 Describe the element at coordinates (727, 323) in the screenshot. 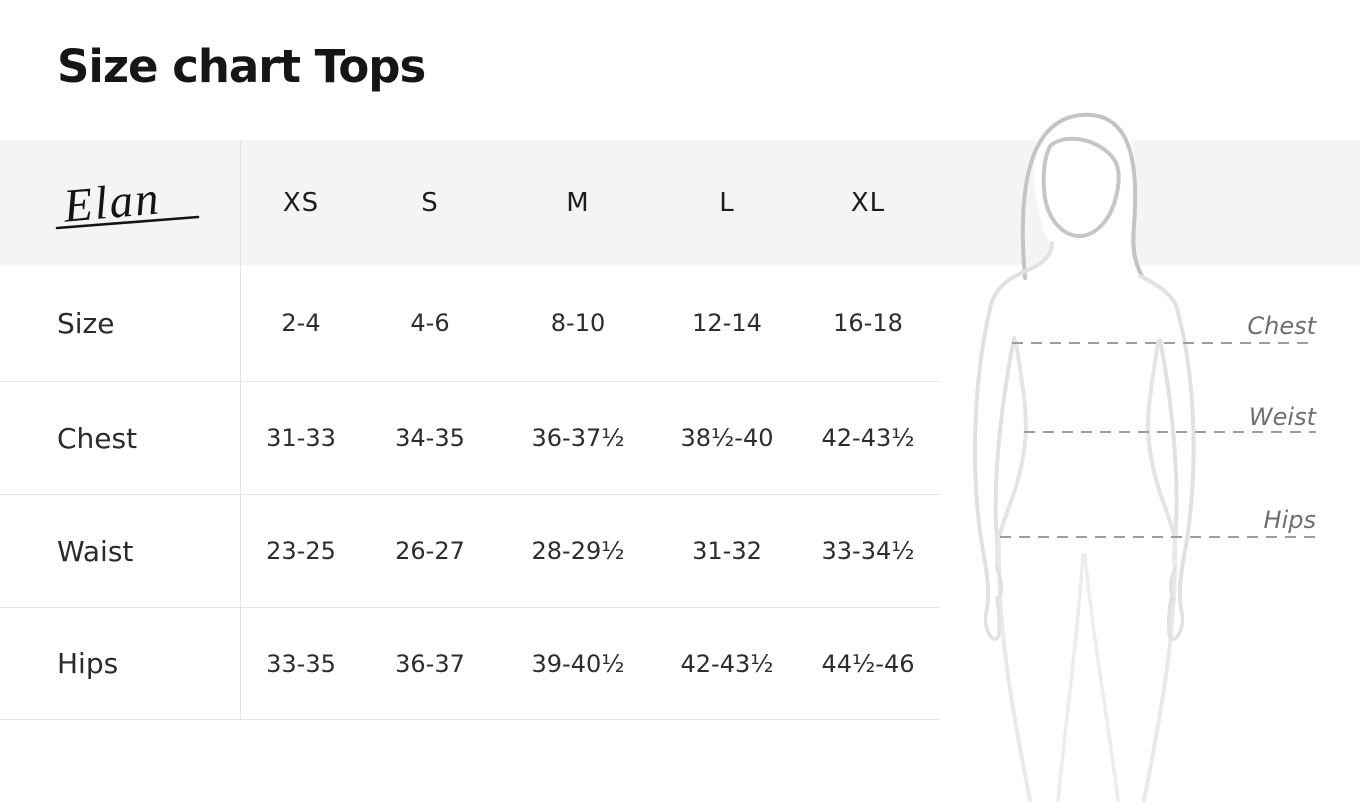

I see `size-cell: 12-14` at that location.